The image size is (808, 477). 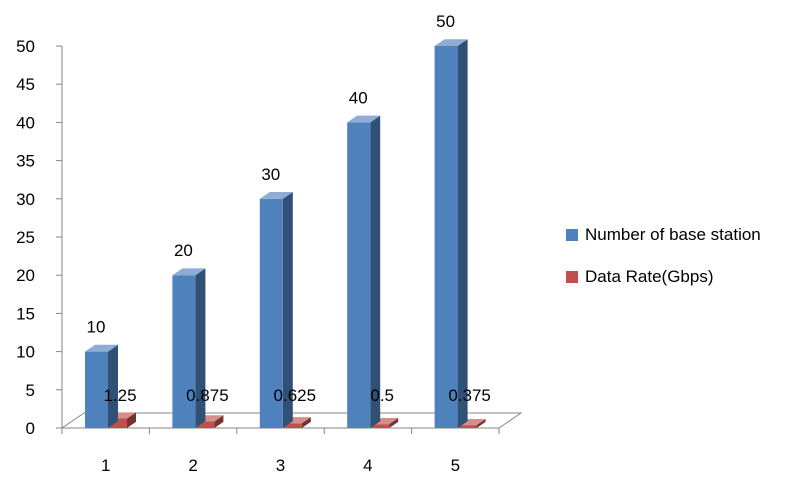 What do you see at coordinates (30, 390) in the screenshot?
I see `y-tick-label: 5` at bounding box center [30, 390].